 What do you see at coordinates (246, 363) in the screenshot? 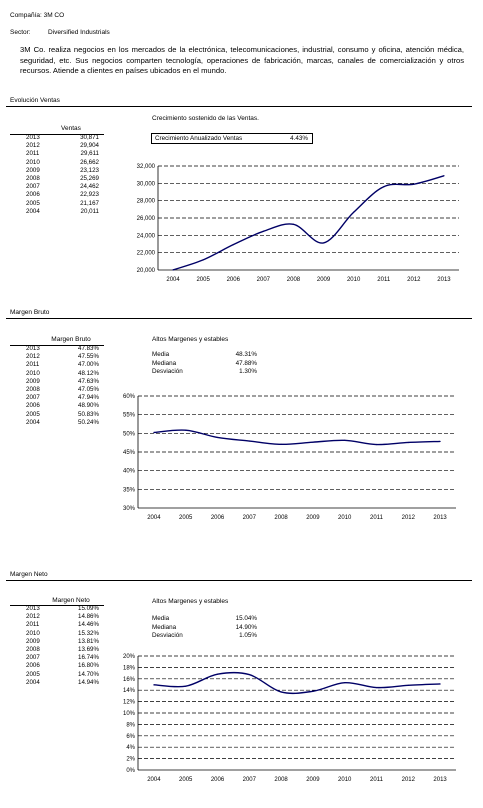
I see `stat-value: 47.88%` at bounding box center [246, 363].